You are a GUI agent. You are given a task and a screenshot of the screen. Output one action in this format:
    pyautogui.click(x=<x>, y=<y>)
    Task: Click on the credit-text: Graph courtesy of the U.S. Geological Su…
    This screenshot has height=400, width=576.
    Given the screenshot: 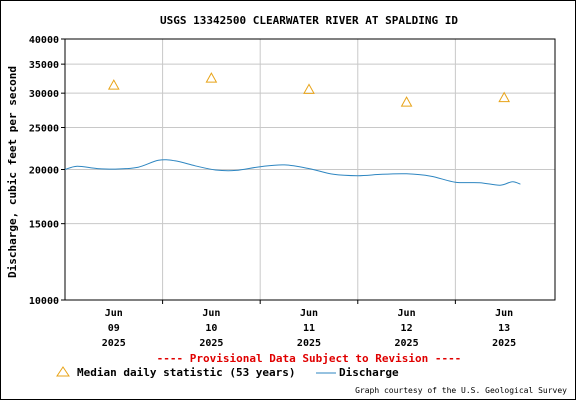 What is the action you would take?
    pyautogui.click(x=461, y=390)
    